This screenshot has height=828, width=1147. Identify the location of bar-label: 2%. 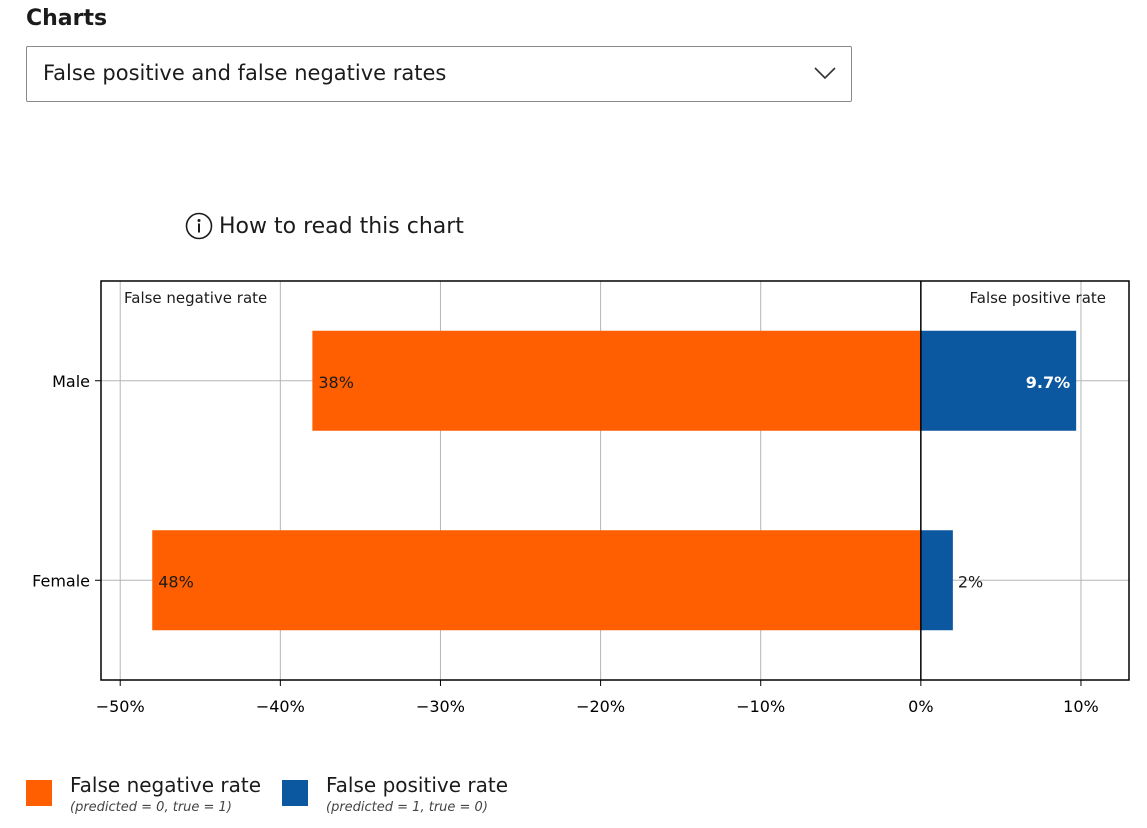
(970, 581).